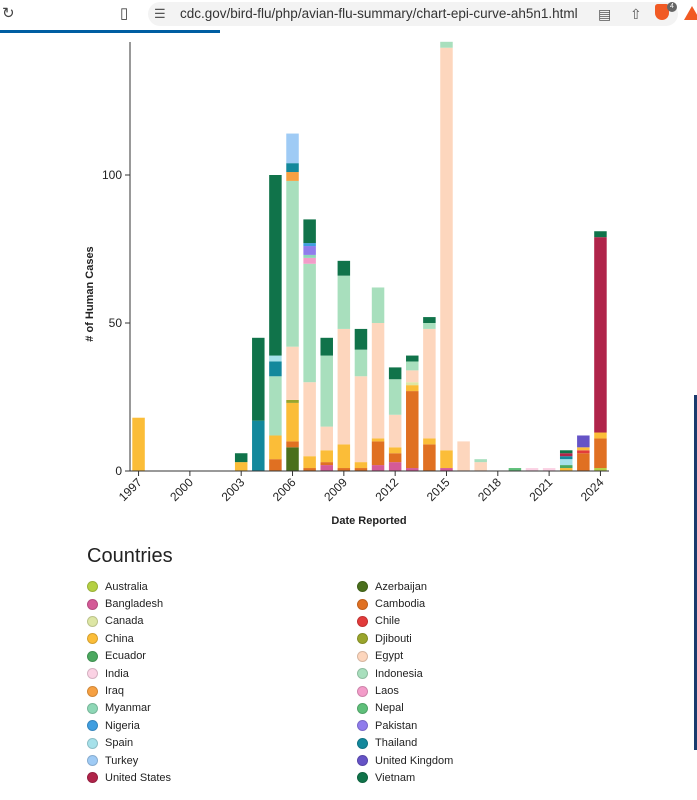 This screenshot has width=697, height=800. What do you see at coordinates (326, 468) in the screenshot?
I see `bar-segment-2008-bangladesh` at bounding box center [326, 468].